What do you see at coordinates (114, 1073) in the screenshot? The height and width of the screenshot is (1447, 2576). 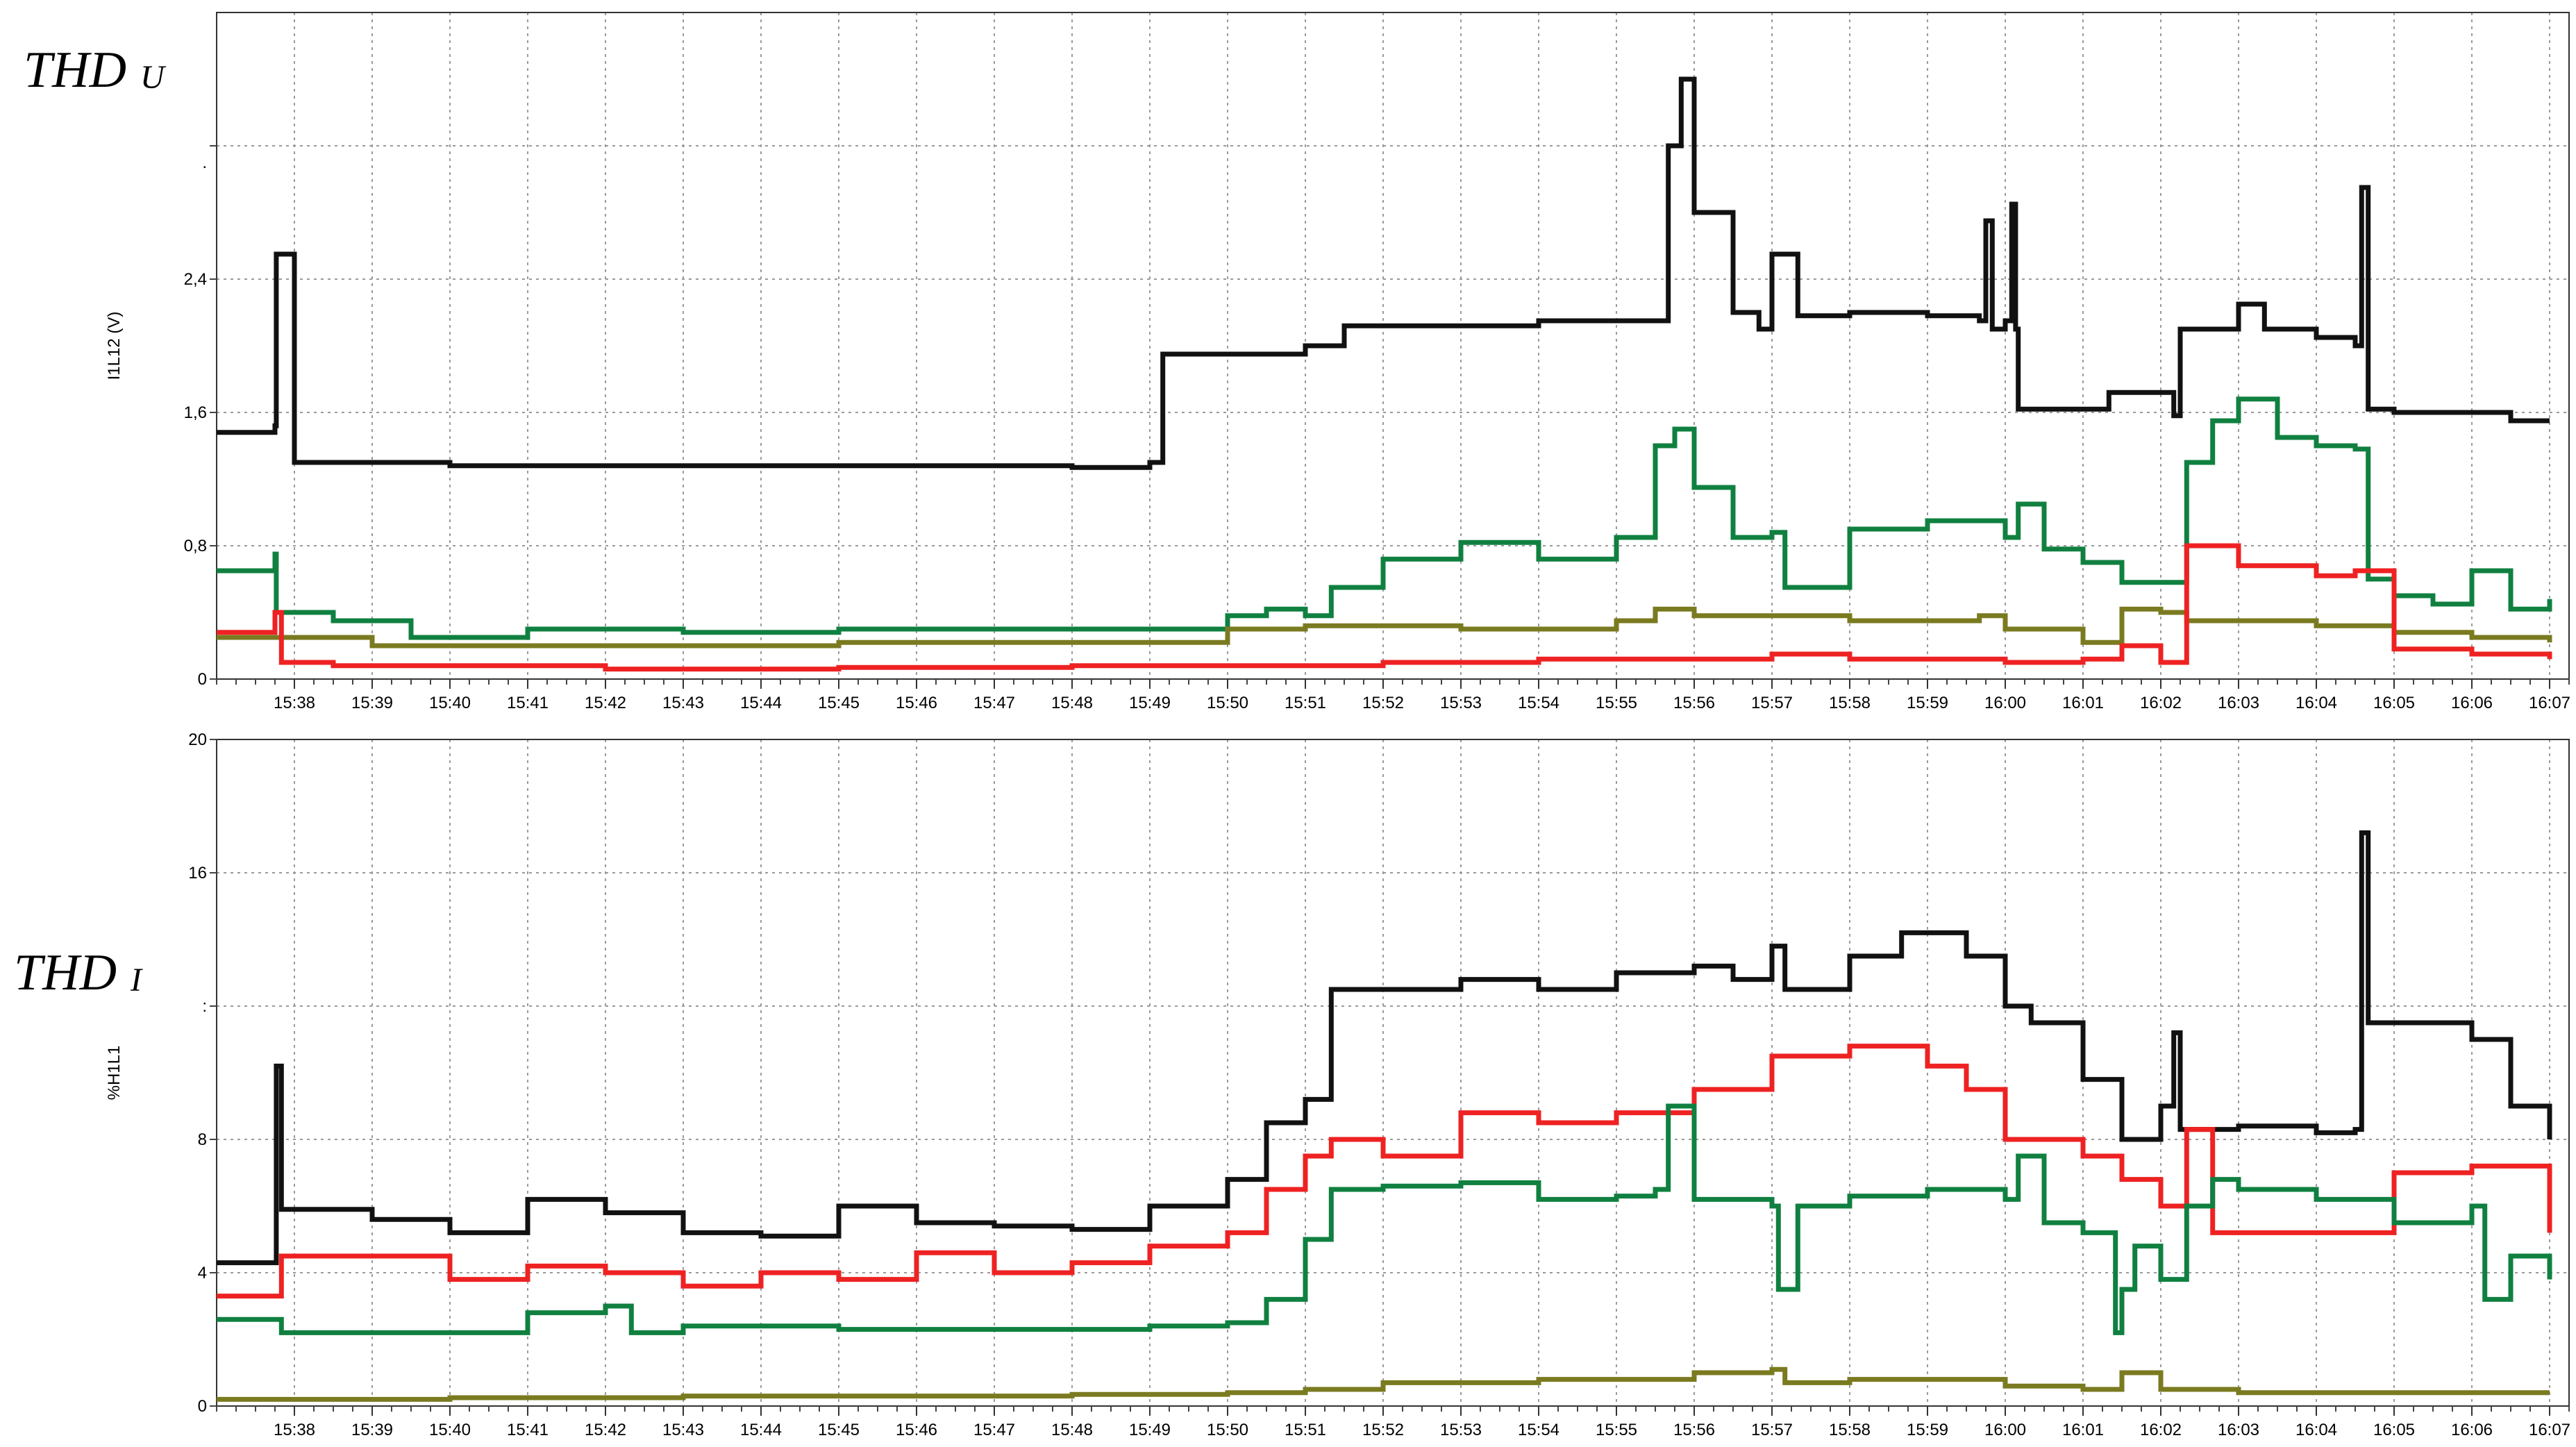 I see `y-axis-label: %H1L1` at bounding box center [114, 1073].